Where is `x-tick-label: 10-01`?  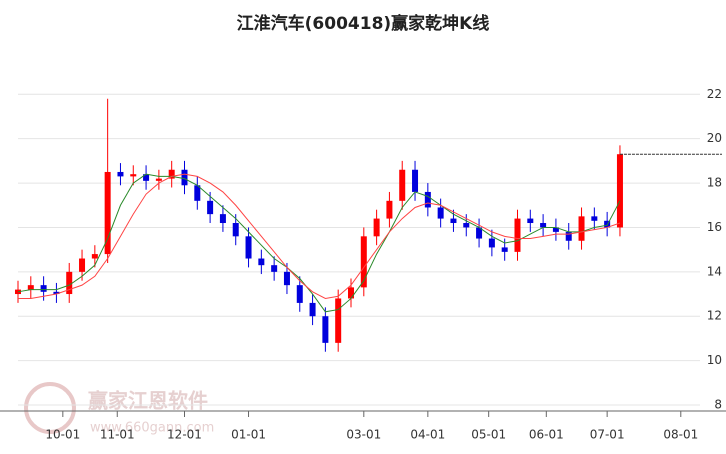
x-tick-label: 10-01 is located at coordinates (62, 435).